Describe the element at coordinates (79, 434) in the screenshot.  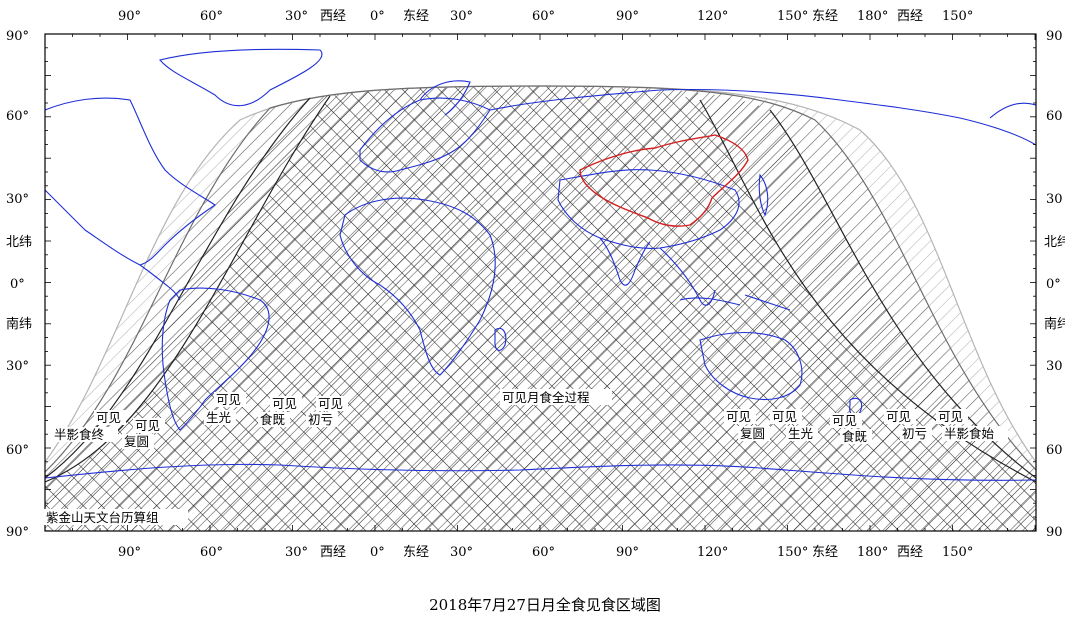
I see `label-west-penumbral-end-2: 半影食终` at that location.